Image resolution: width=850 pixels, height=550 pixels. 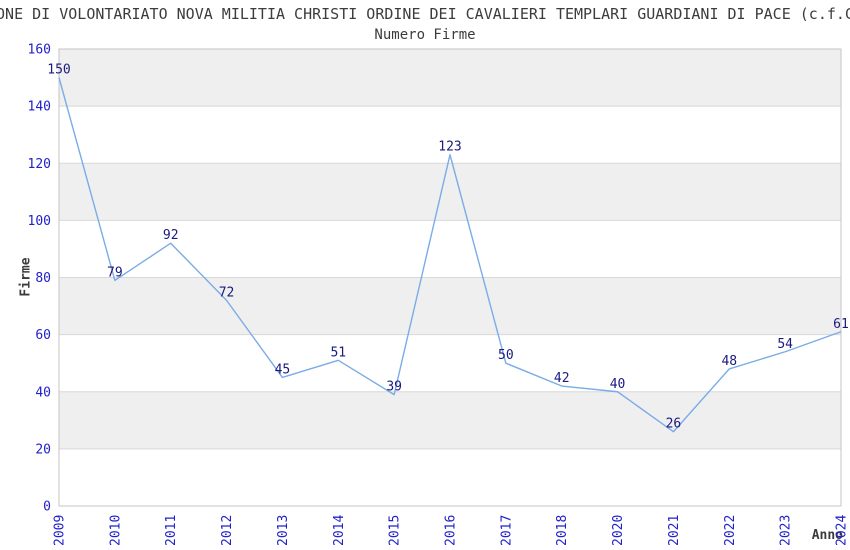 What do you see at coordinates (841, 324) in the screenshot?
I see `point-label: 61` at bounding box center [841, 324].